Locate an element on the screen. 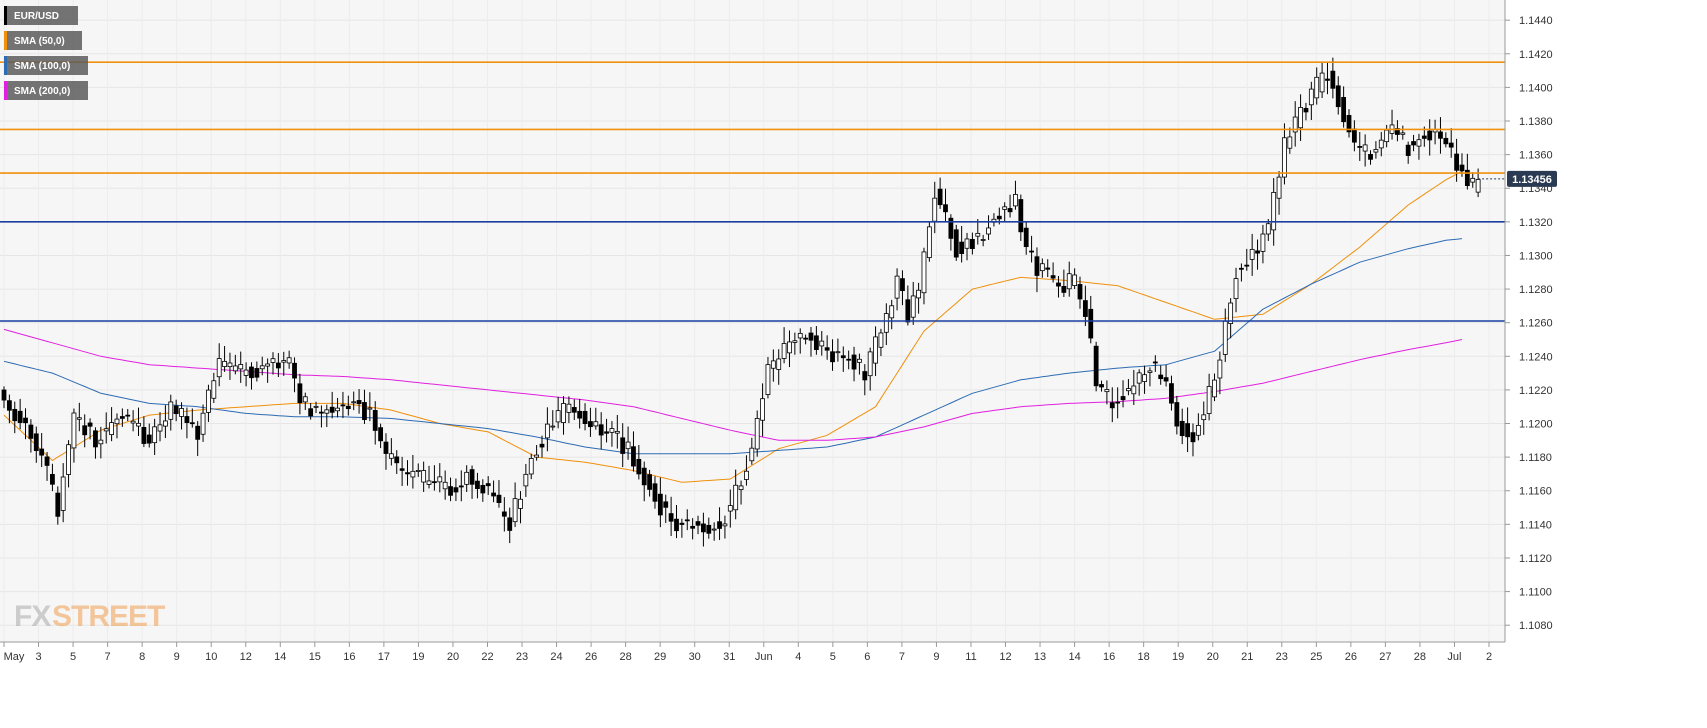 The image size is (1707, 728). x-tick-label: 16 is located at coordinates (349, 657).